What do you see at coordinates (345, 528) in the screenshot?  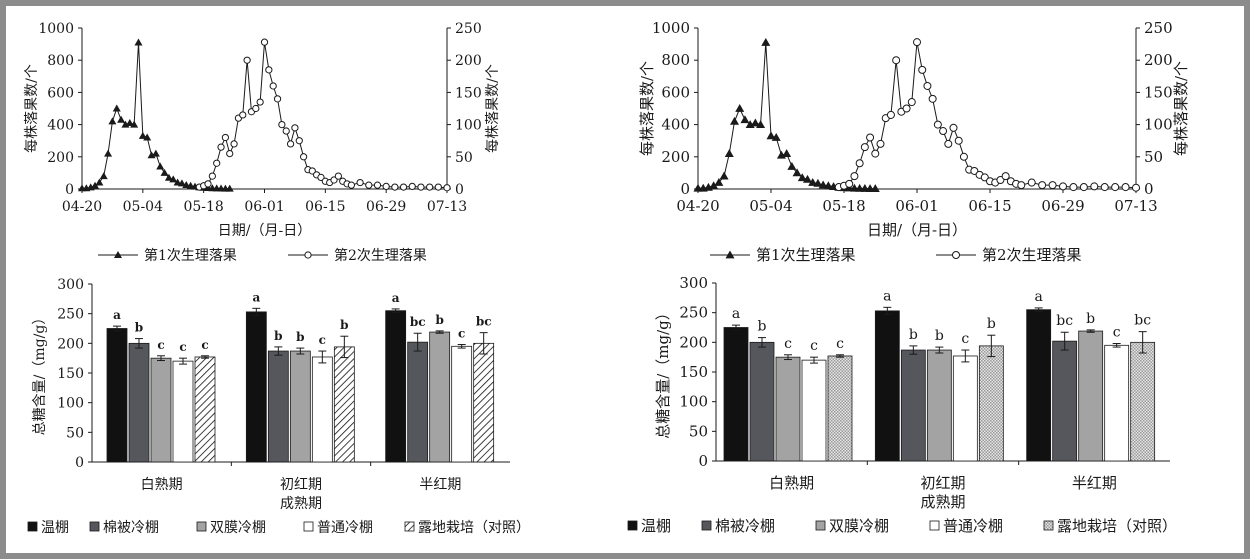 I see `legend-label-4: 普通冷棚` at bounding box center [345, 528].